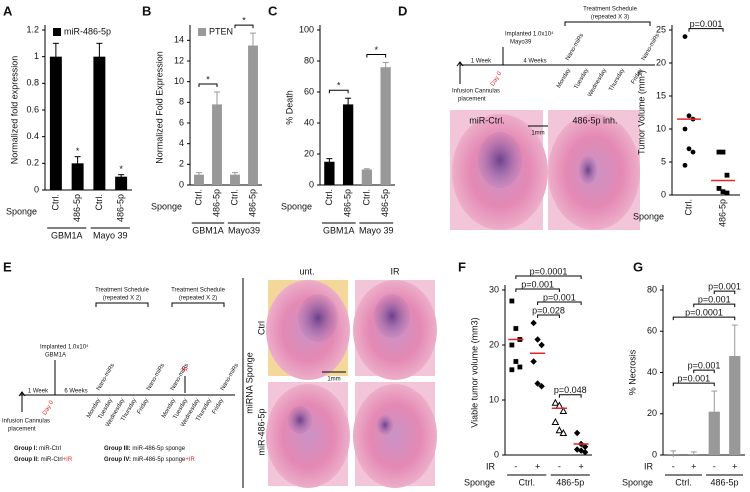 This screenshot has width=750, height=492. I want to click on bracket-label: p=0.0001, so click(704, 312).